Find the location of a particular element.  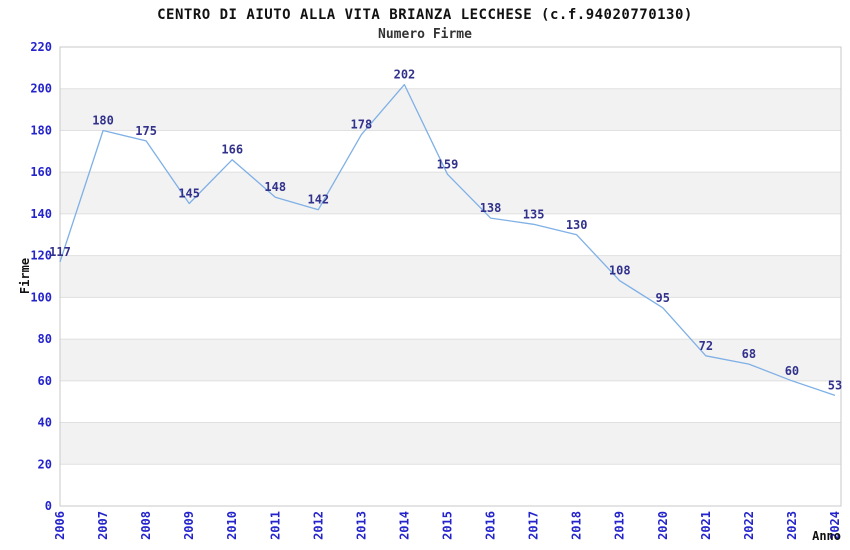

y-tick-label: 140 is located at coordinates (41, 214).